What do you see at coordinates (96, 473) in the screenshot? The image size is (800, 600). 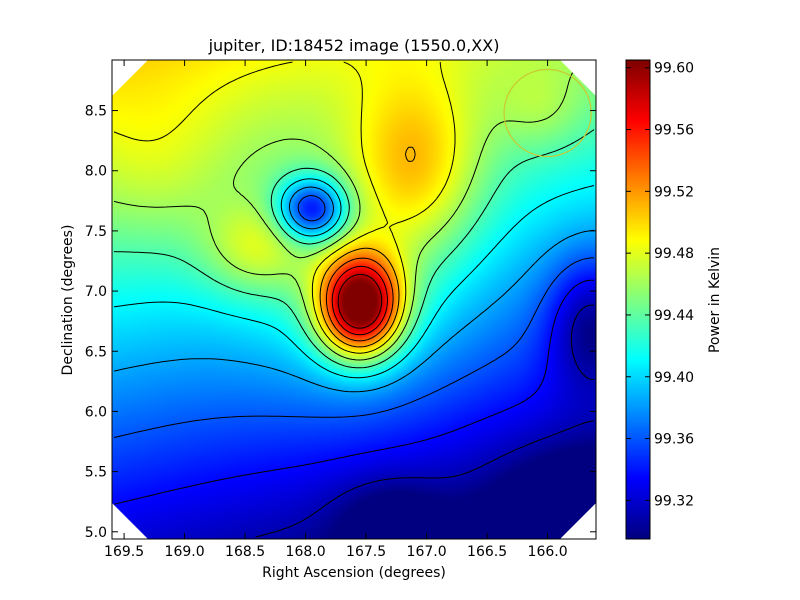 I see `y-tick-label: 5.5` at bounding box center [96, 473].